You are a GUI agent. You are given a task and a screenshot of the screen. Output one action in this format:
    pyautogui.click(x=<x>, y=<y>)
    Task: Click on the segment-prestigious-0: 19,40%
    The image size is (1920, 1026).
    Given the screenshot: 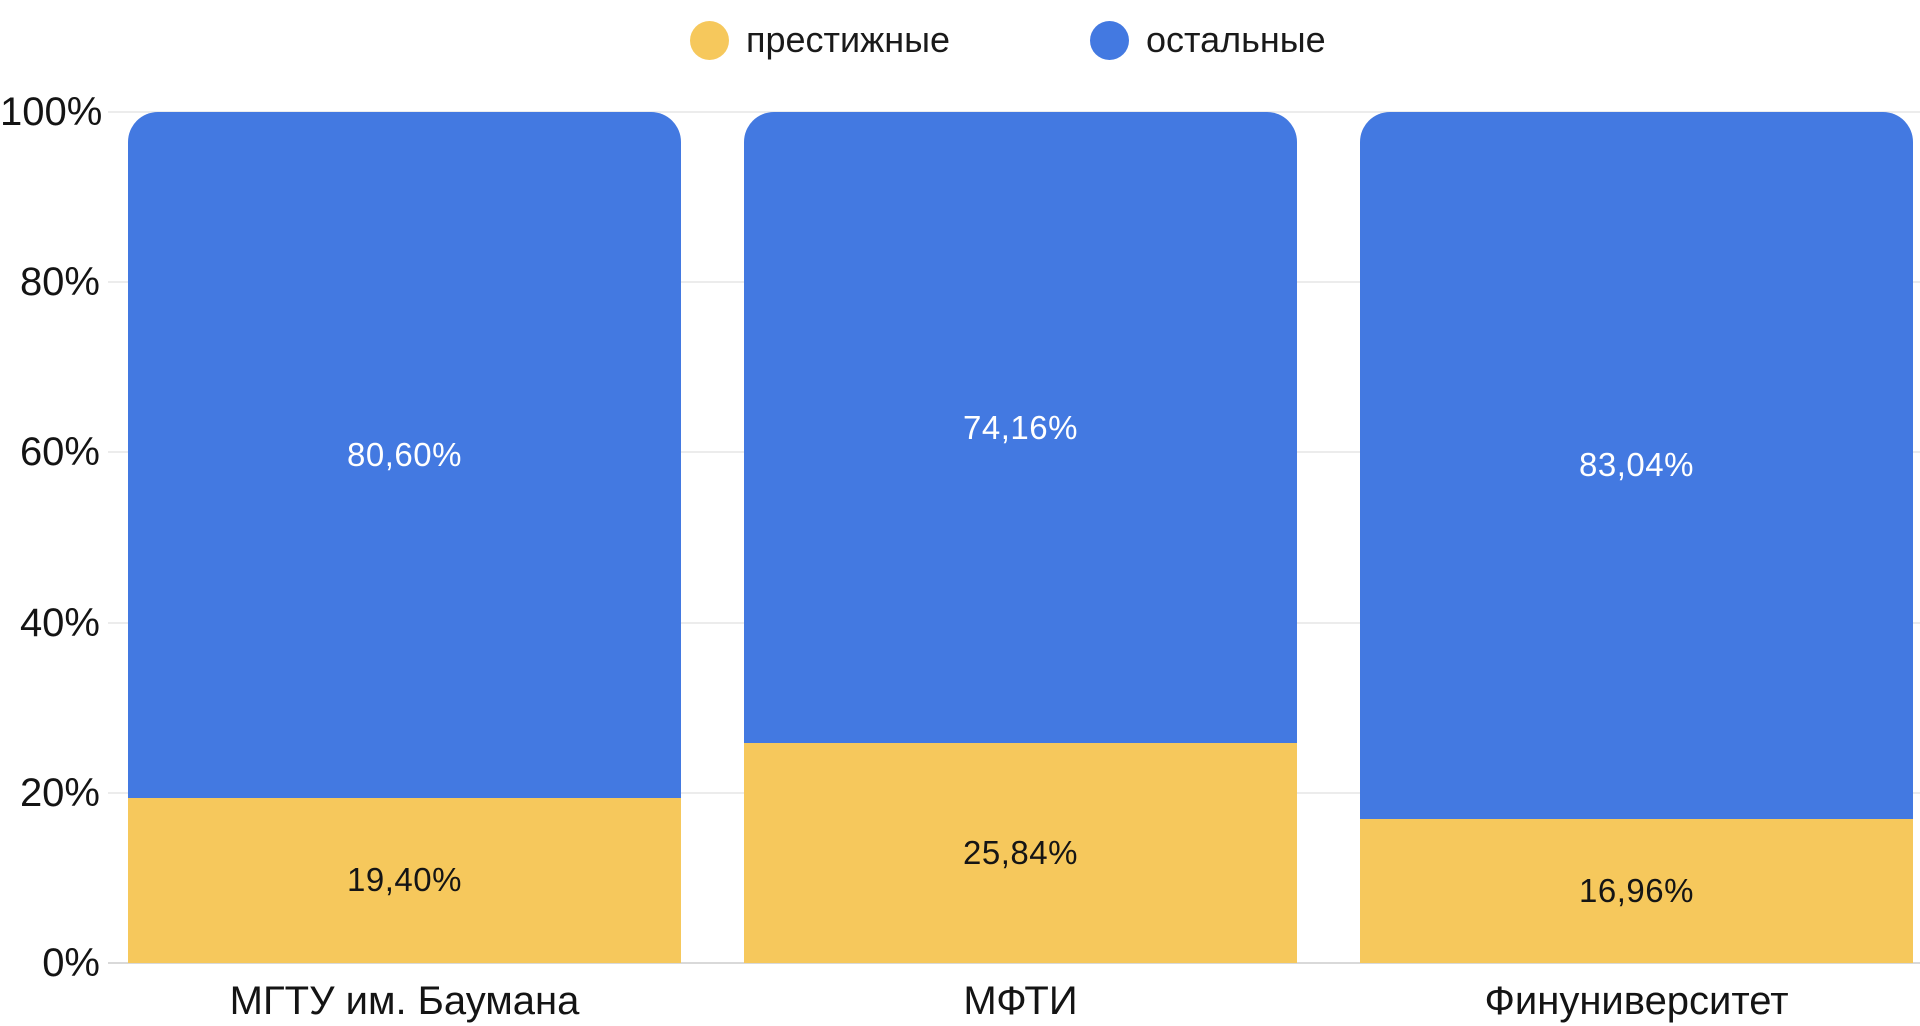 What is the action you would take?
    pyautogui.click(x=404, y=880)
    